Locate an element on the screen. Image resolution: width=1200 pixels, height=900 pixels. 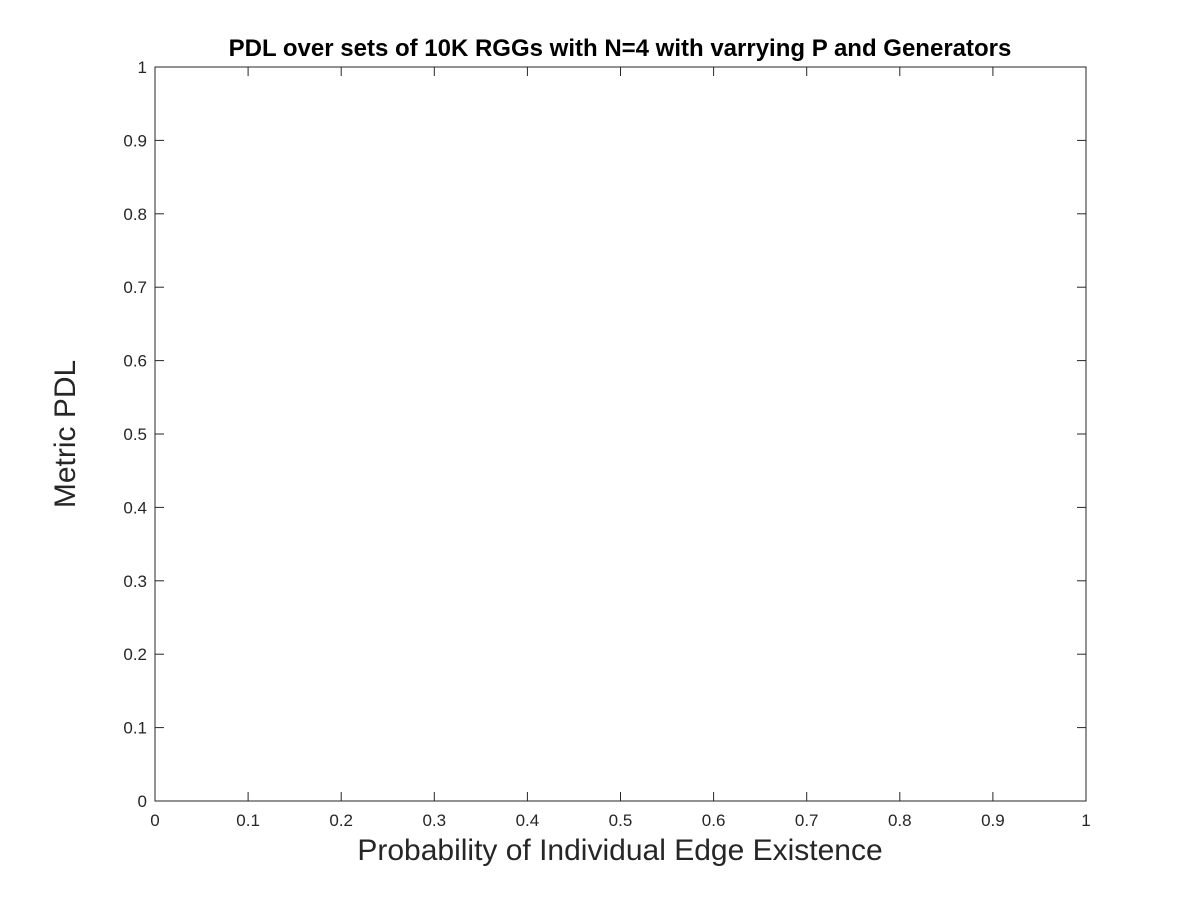
x-tick-label: 0 is located at coordinates (154, 820).